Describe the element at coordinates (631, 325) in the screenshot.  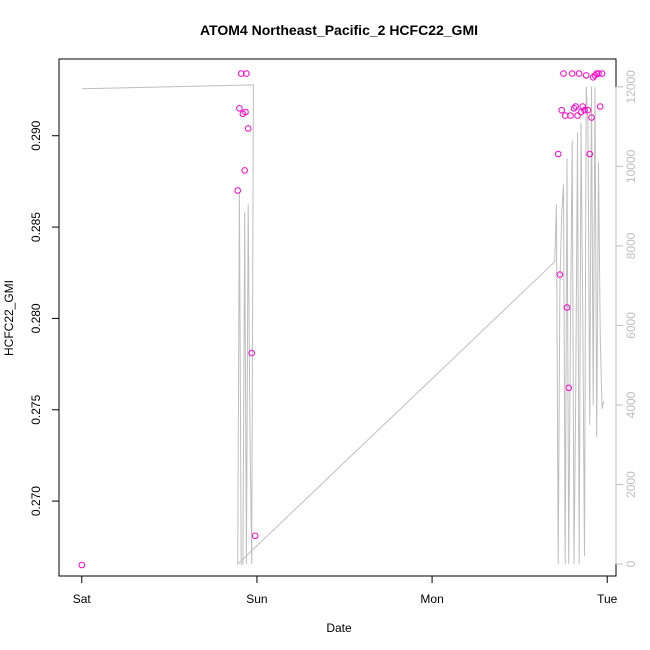
I see `y2-tick-label: 6000` at that location.